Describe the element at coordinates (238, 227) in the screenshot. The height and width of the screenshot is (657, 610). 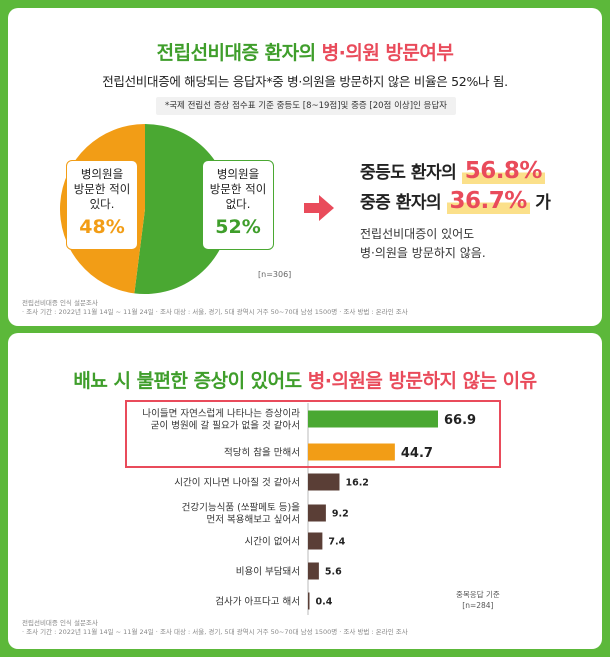
I see `pie-pct-not-visited: 52%` at that location.